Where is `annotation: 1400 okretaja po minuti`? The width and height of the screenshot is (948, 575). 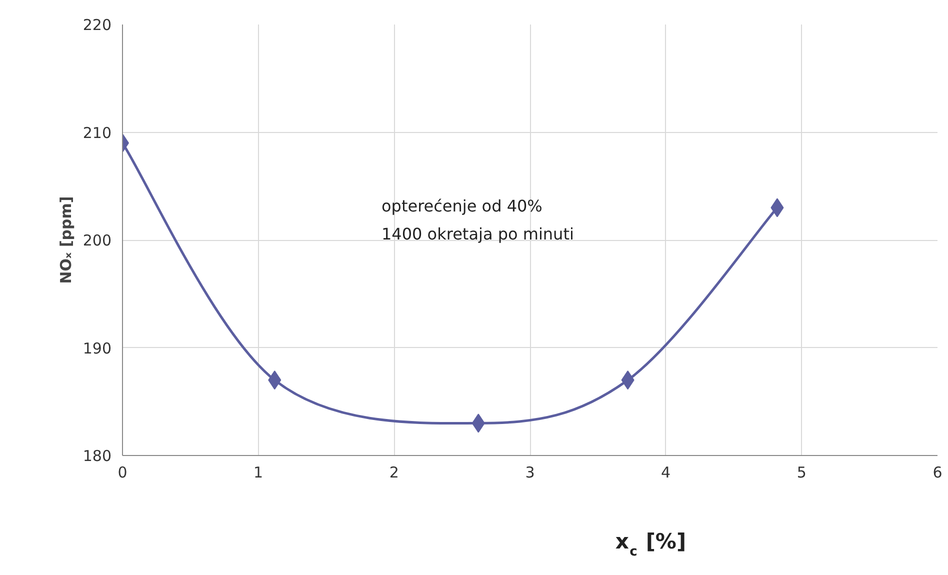
annotation: 1400 okretaja po minuti is located at coordinates (478, 234).